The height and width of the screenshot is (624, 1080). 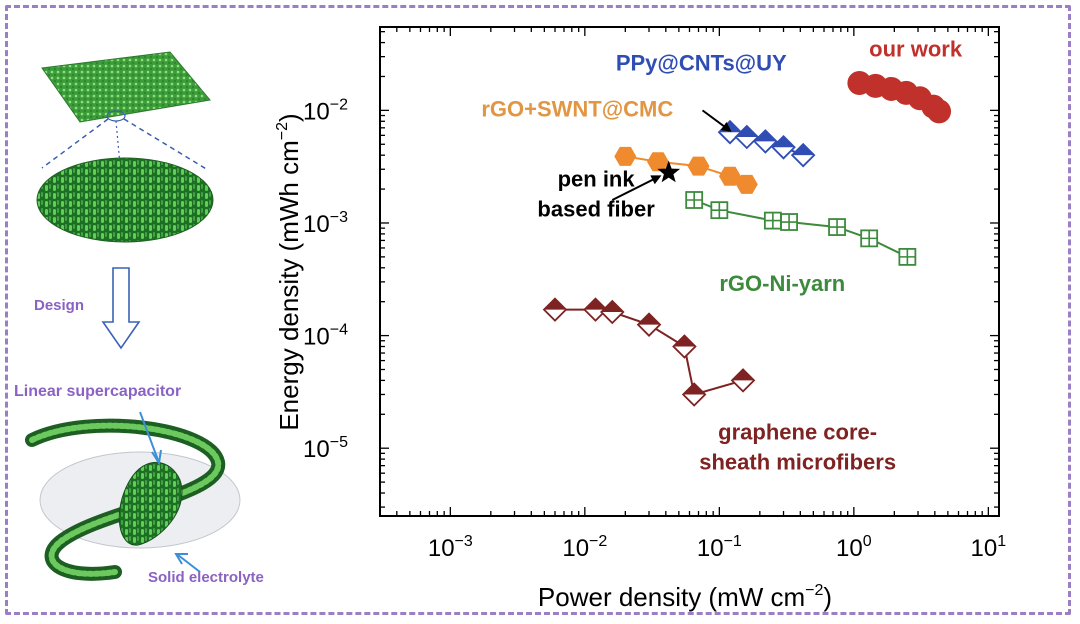 I want to click on series-pen-ink-based-fiber, so click(x=669, y=171).